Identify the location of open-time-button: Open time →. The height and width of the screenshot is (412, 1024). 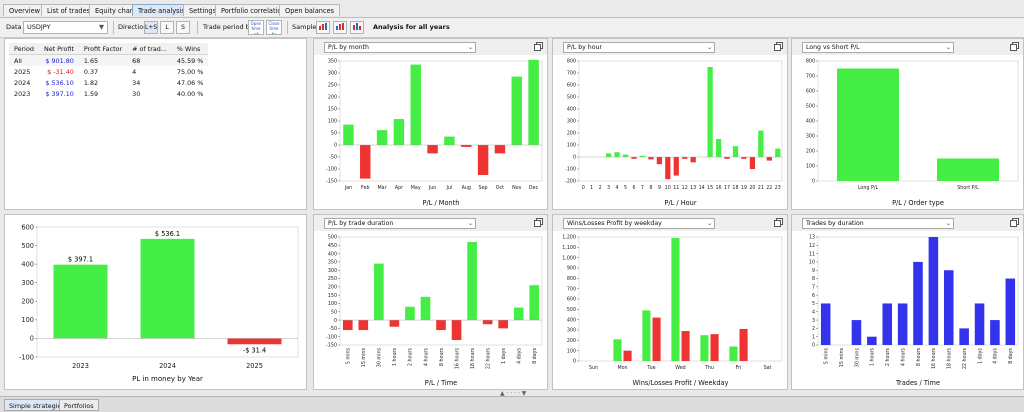
(256, 28).